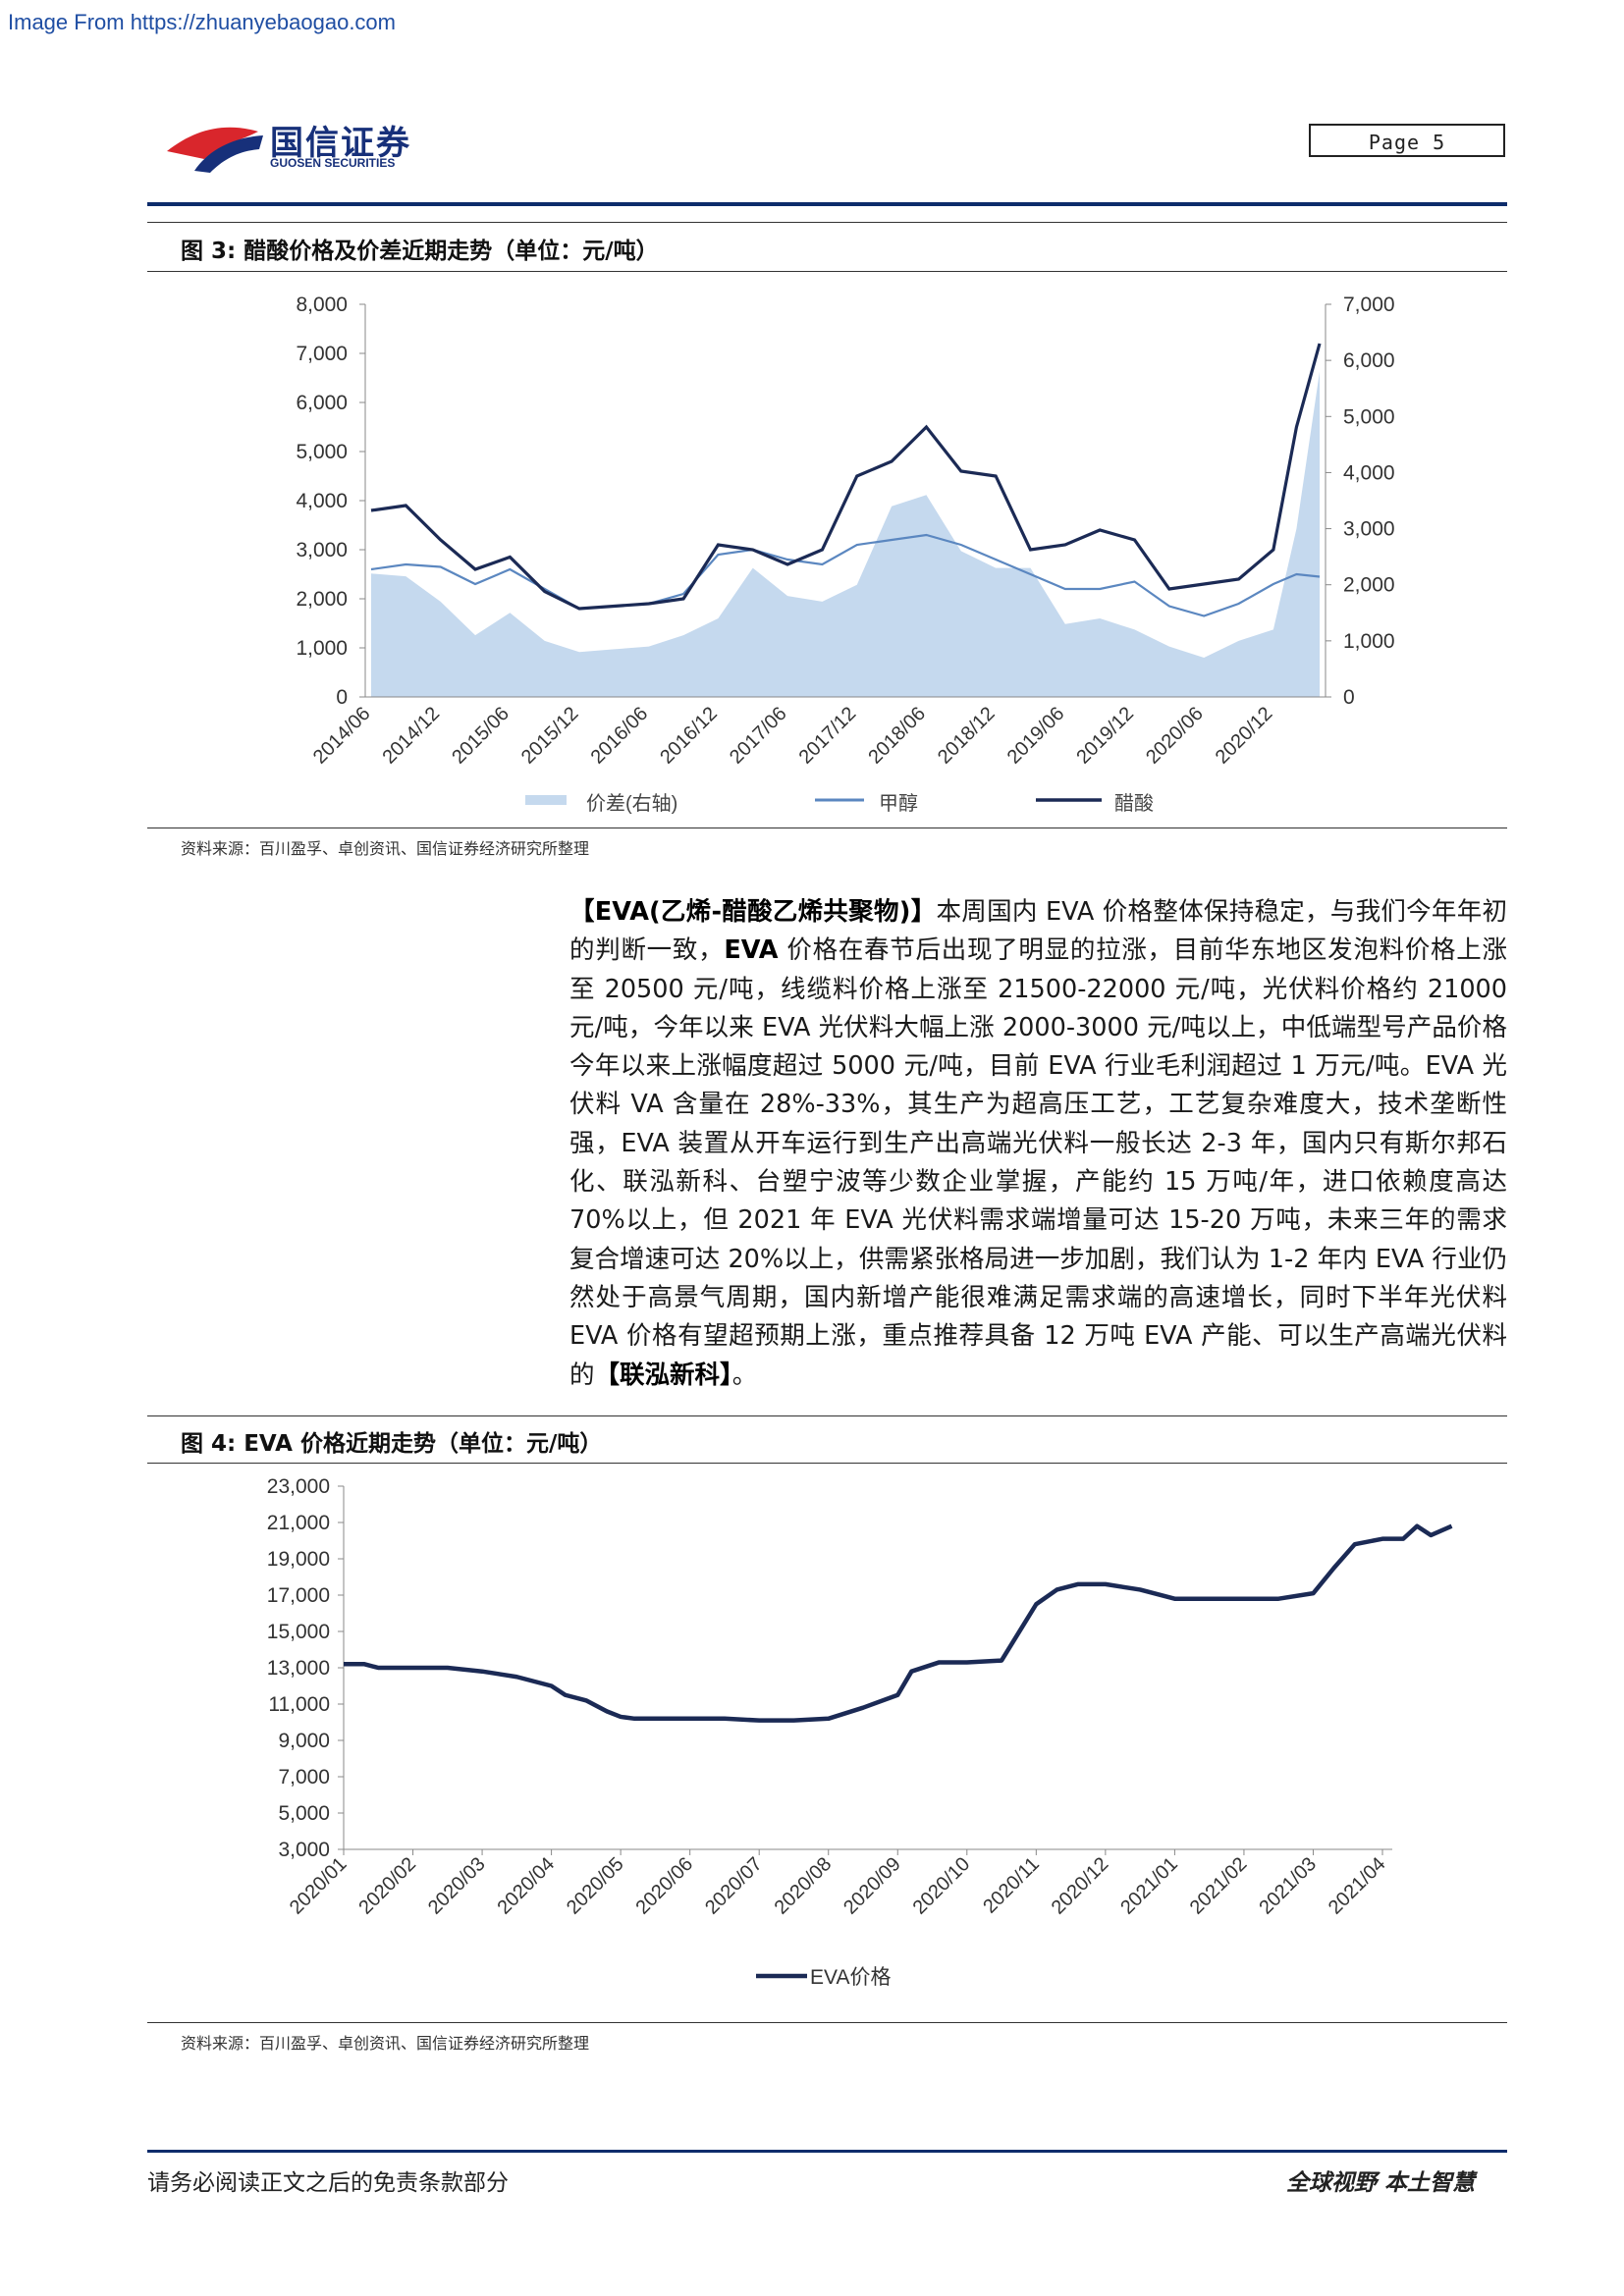  What do you see at coordinates (215, 150) in the screenshot?
I see `guosen-logo` at bounding box center [215, 150].